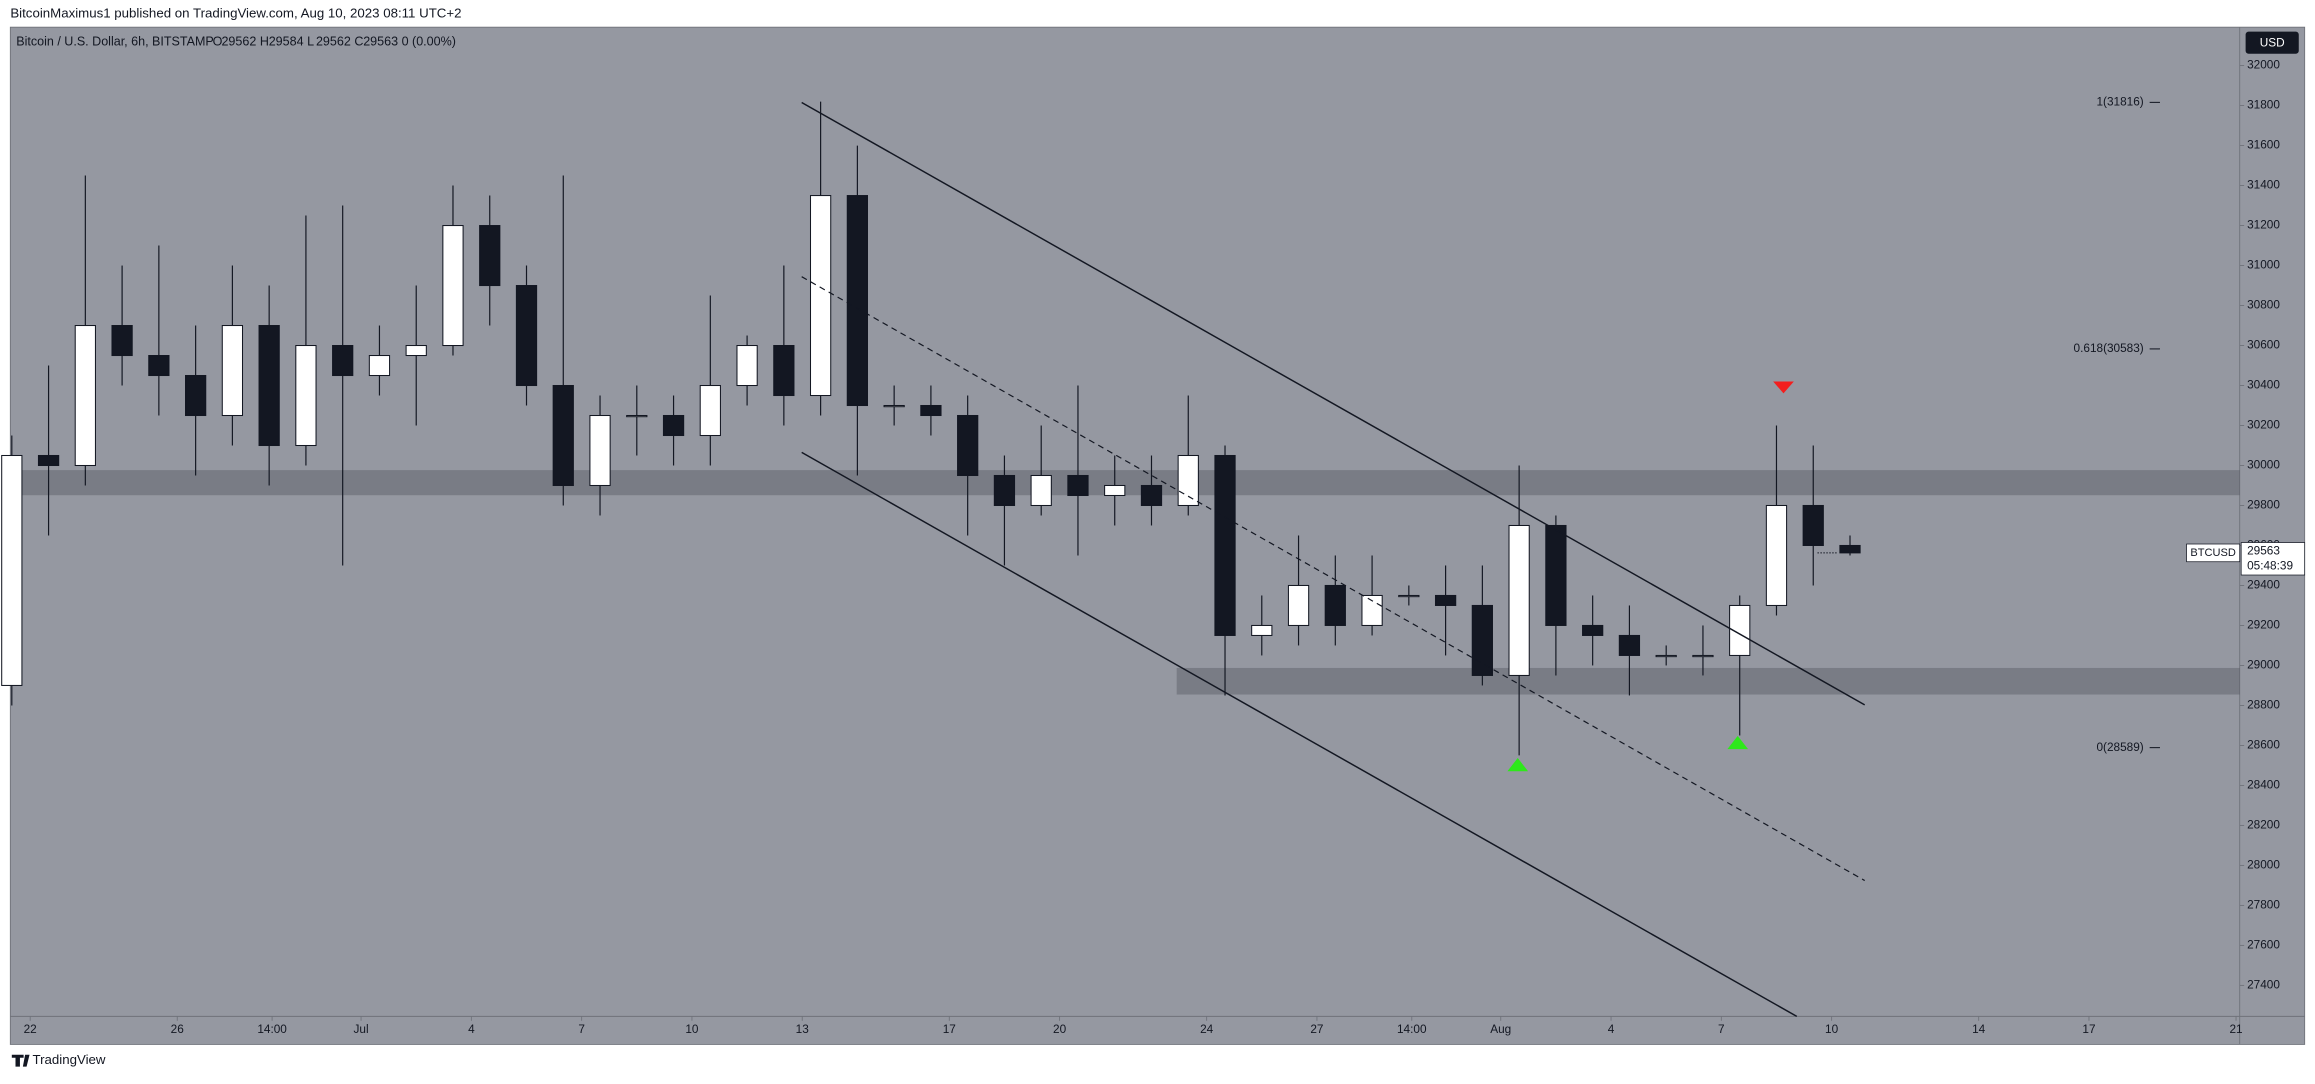 This screenshot has height=1084, width=2315. I want to click on y-tick-label: 31200, so click(2263, 225).